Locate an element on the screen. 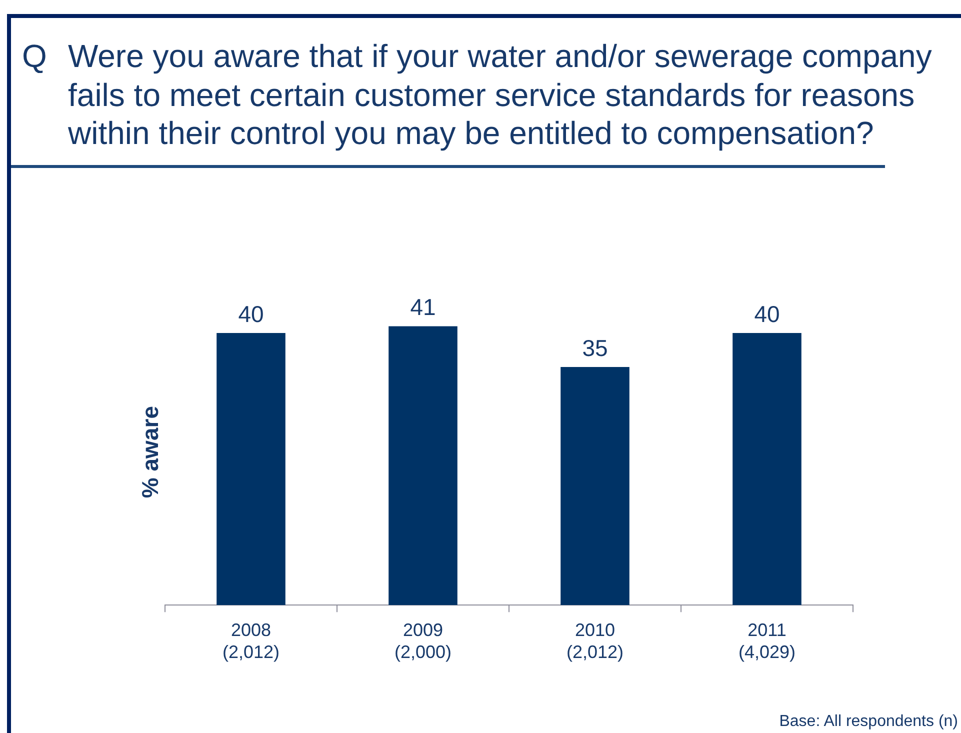 This screenshot has height=733, width=961. x-tick-label: 2008 (2,012) is located at coordinates (251, 641).